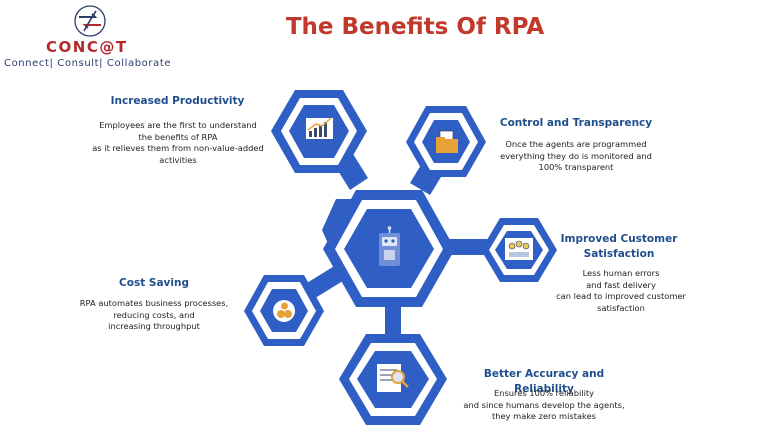 The height and width of the screenshot is (432, 768). I want to click on robot-icon, so click(389, 246).